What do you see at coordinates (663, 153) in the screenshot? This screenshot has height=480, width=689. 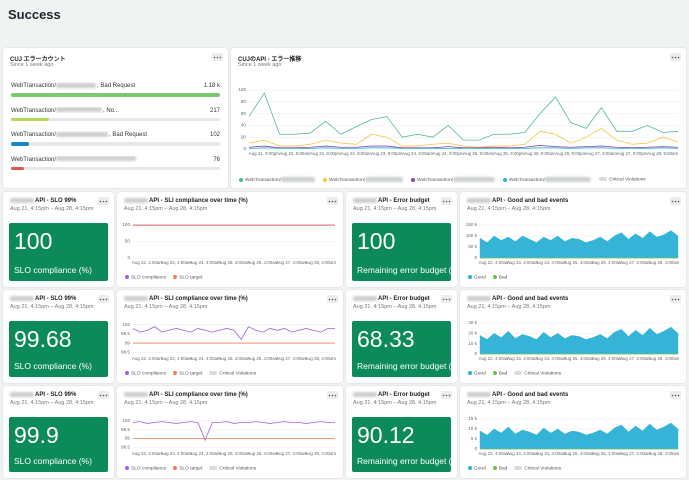 I see `x-tick-label: Aug 28, 9:00am` at bounding box center [663, 153].